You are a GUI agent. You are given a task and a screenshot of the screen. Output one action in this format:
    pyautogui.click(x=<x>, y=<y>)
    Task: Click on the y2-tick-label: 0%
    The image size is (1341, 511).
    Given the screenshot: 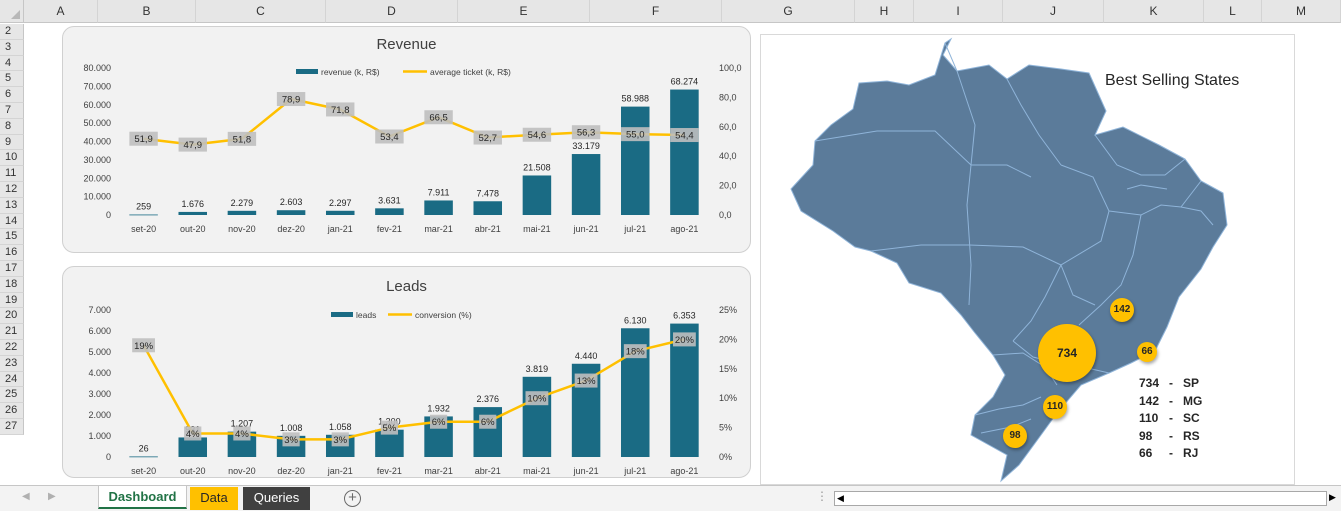 What is the action you would take?
    pyautogui.click(x=725, y=457)
    